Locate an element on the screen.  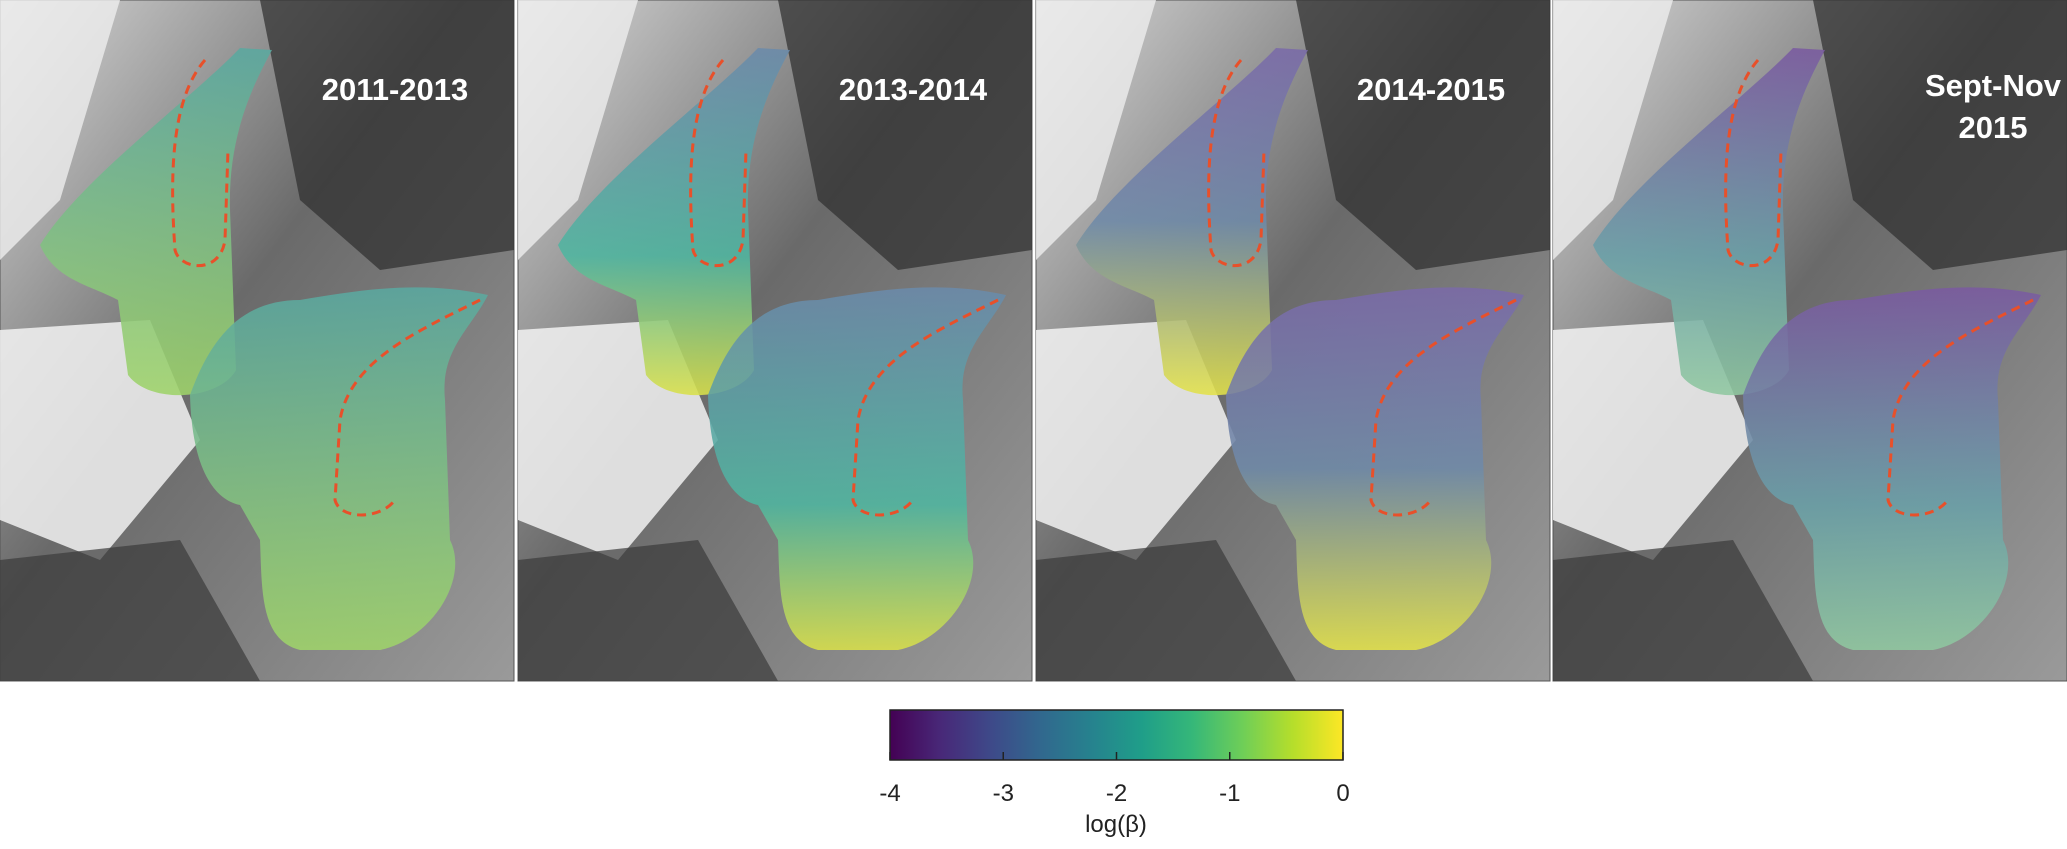
colorbar-tick-label: -3 is located at coordinates (1003, 793).